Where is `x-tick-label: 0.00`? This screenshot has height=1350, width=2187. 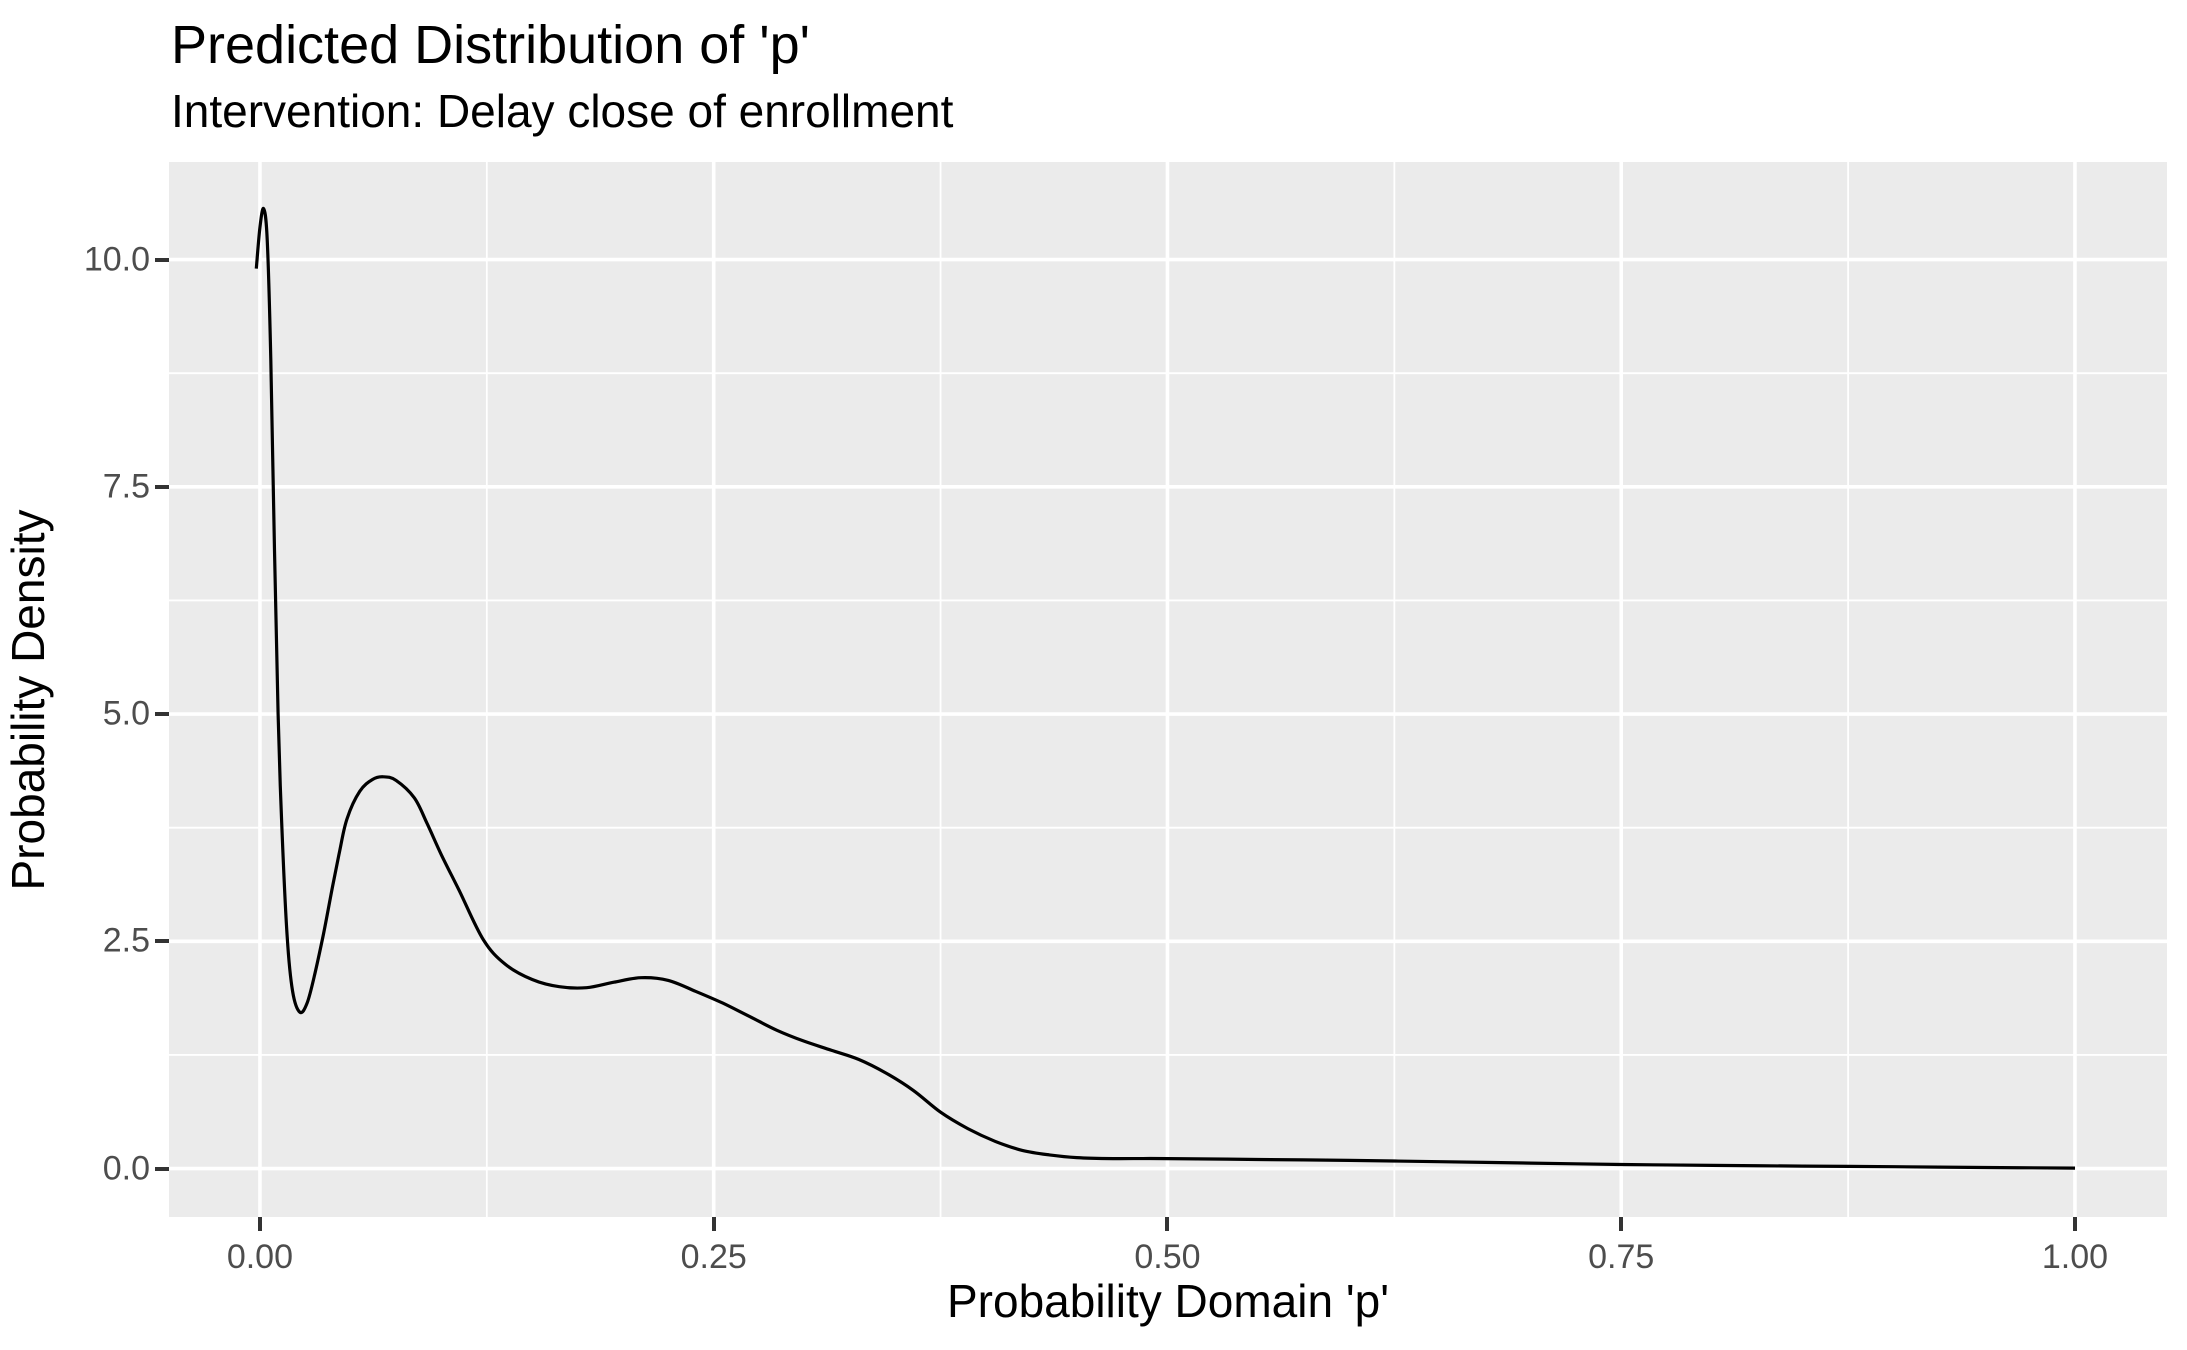 x-tick-label: 0.00 is located at coordinates (260, 1257).